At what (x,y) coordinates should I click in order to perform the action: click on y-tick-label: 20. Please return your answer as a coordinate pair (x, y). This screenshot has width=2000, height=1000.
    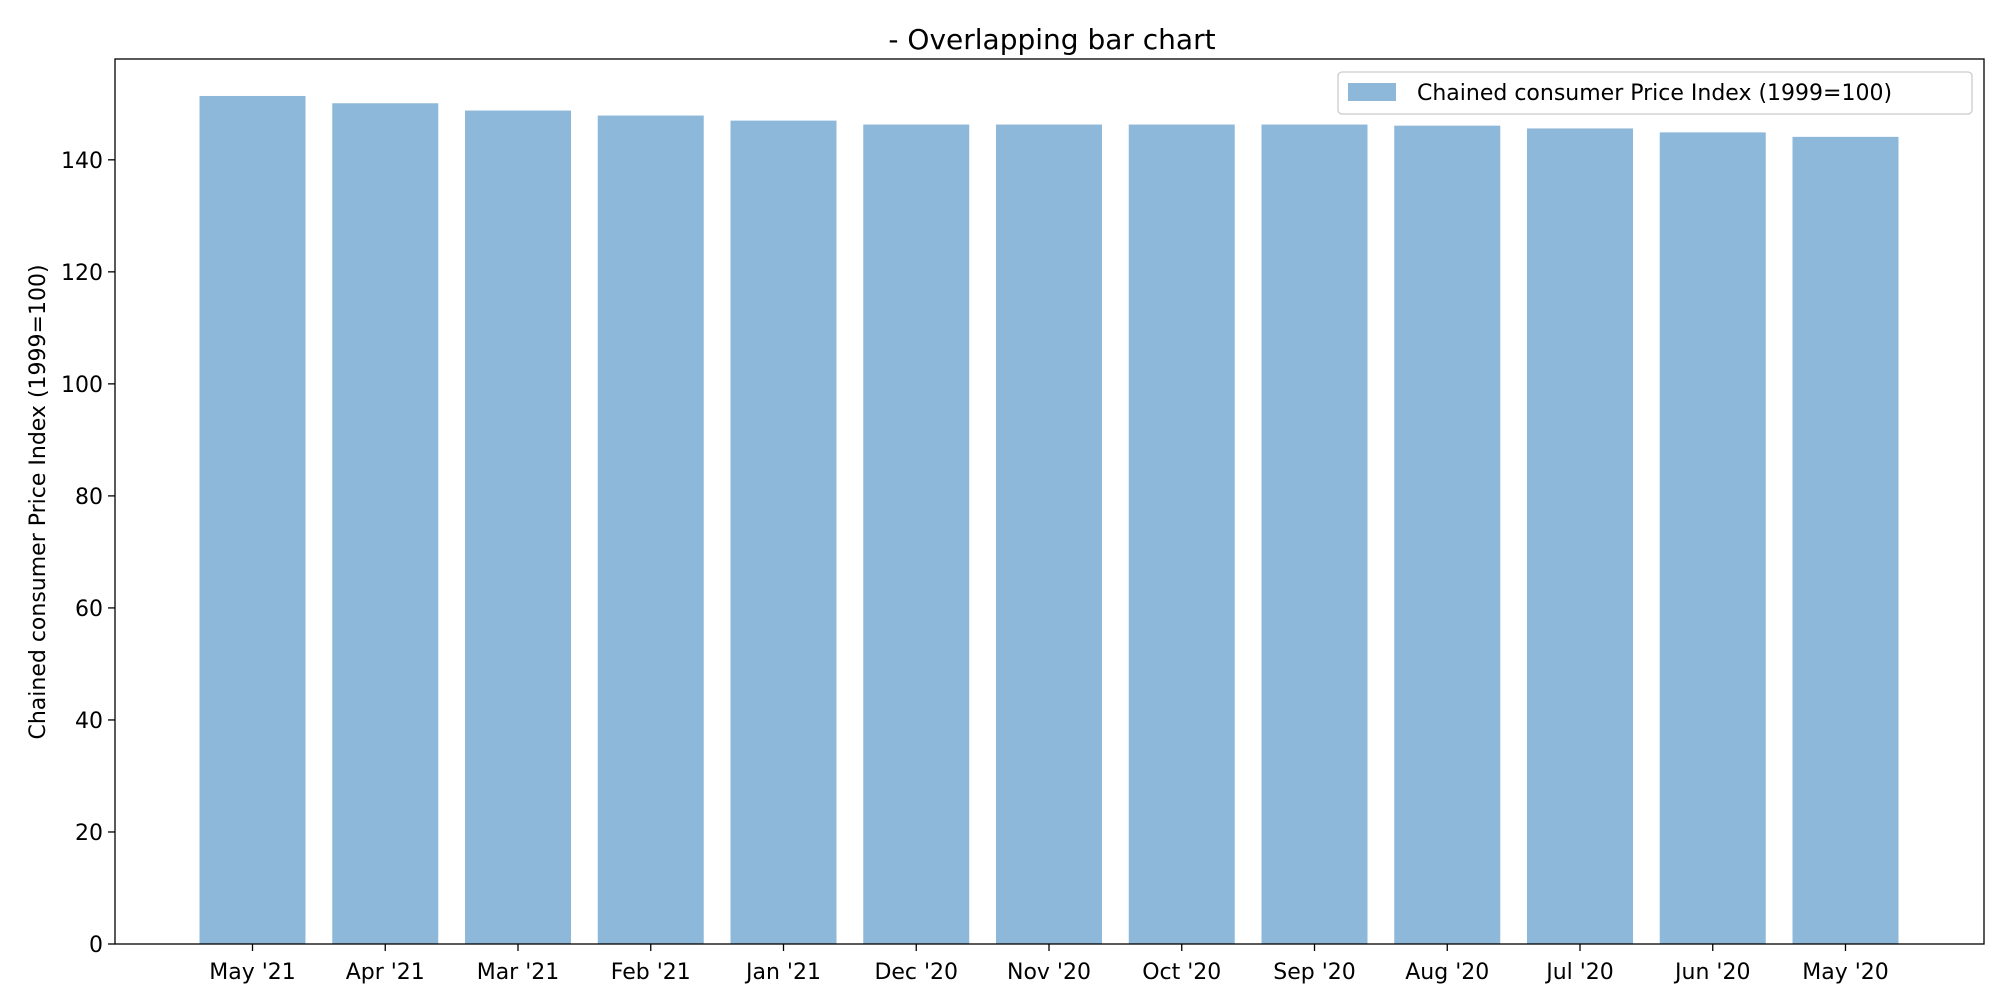
    Looking at the image, I should click on (89, 833).